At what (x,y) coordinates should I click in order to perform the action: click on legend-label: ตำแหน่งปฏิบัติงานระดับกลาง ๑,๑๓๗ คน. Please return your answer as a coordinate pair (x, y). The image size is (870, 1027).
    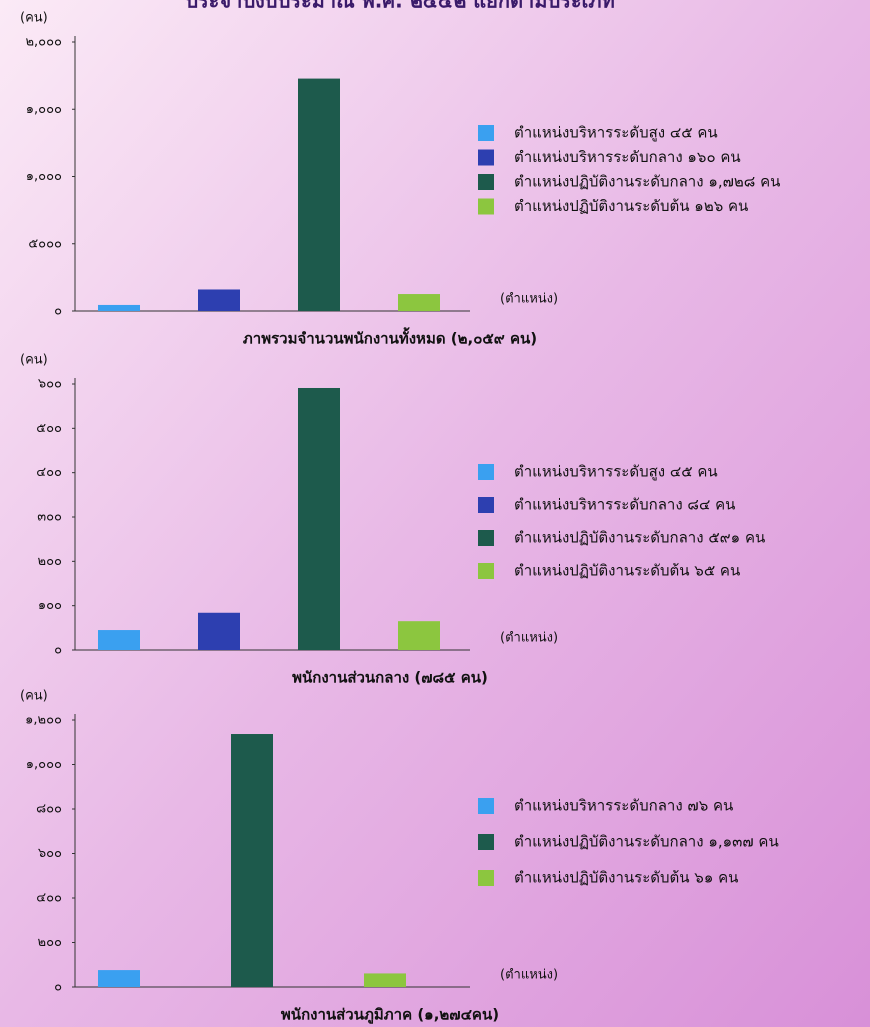
    Looking at the image, I should click on (646, 842).